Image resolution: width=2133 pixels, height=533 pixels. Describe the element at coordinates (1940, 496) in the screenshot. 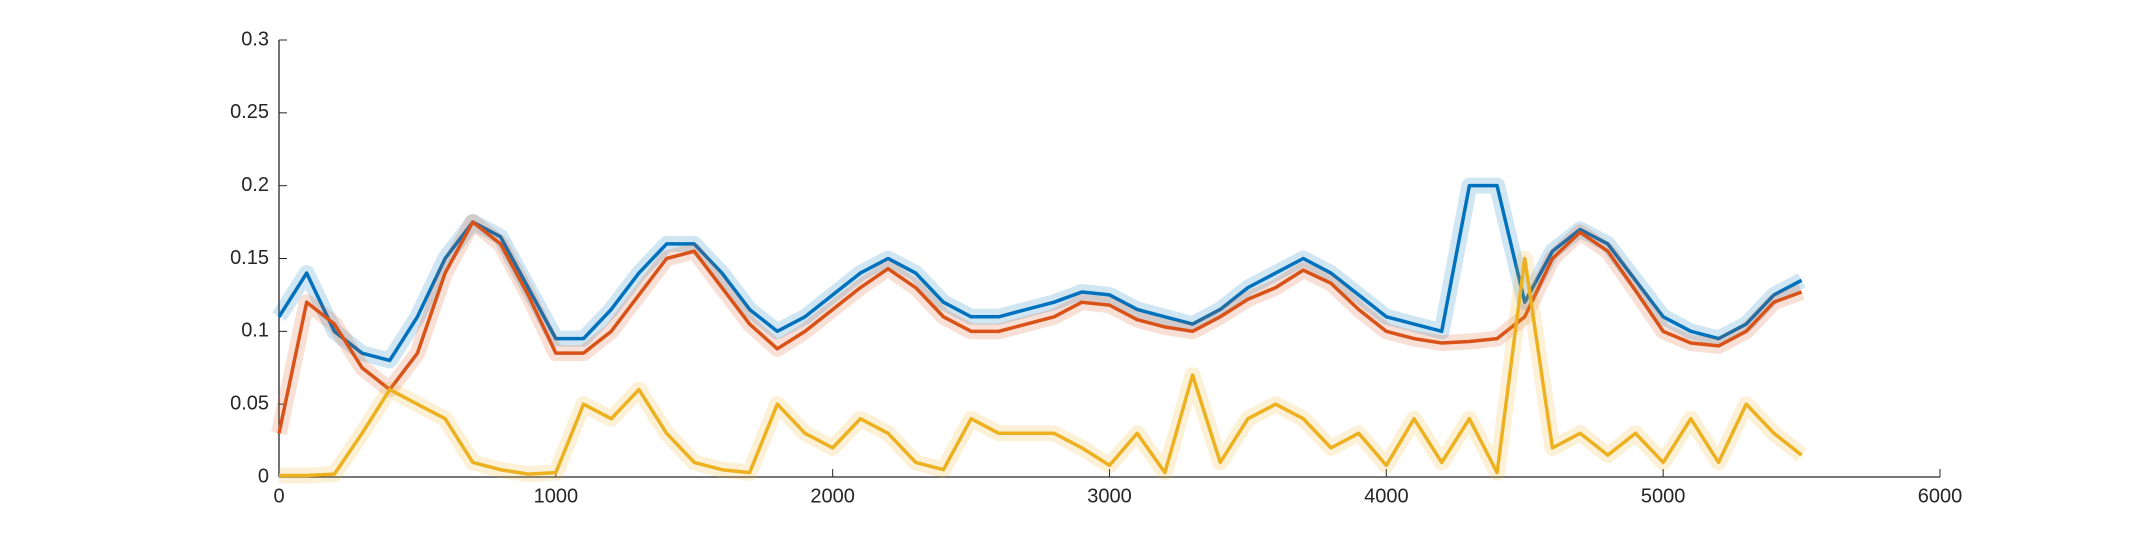

I see `x-tick-label: 6000` at that location.